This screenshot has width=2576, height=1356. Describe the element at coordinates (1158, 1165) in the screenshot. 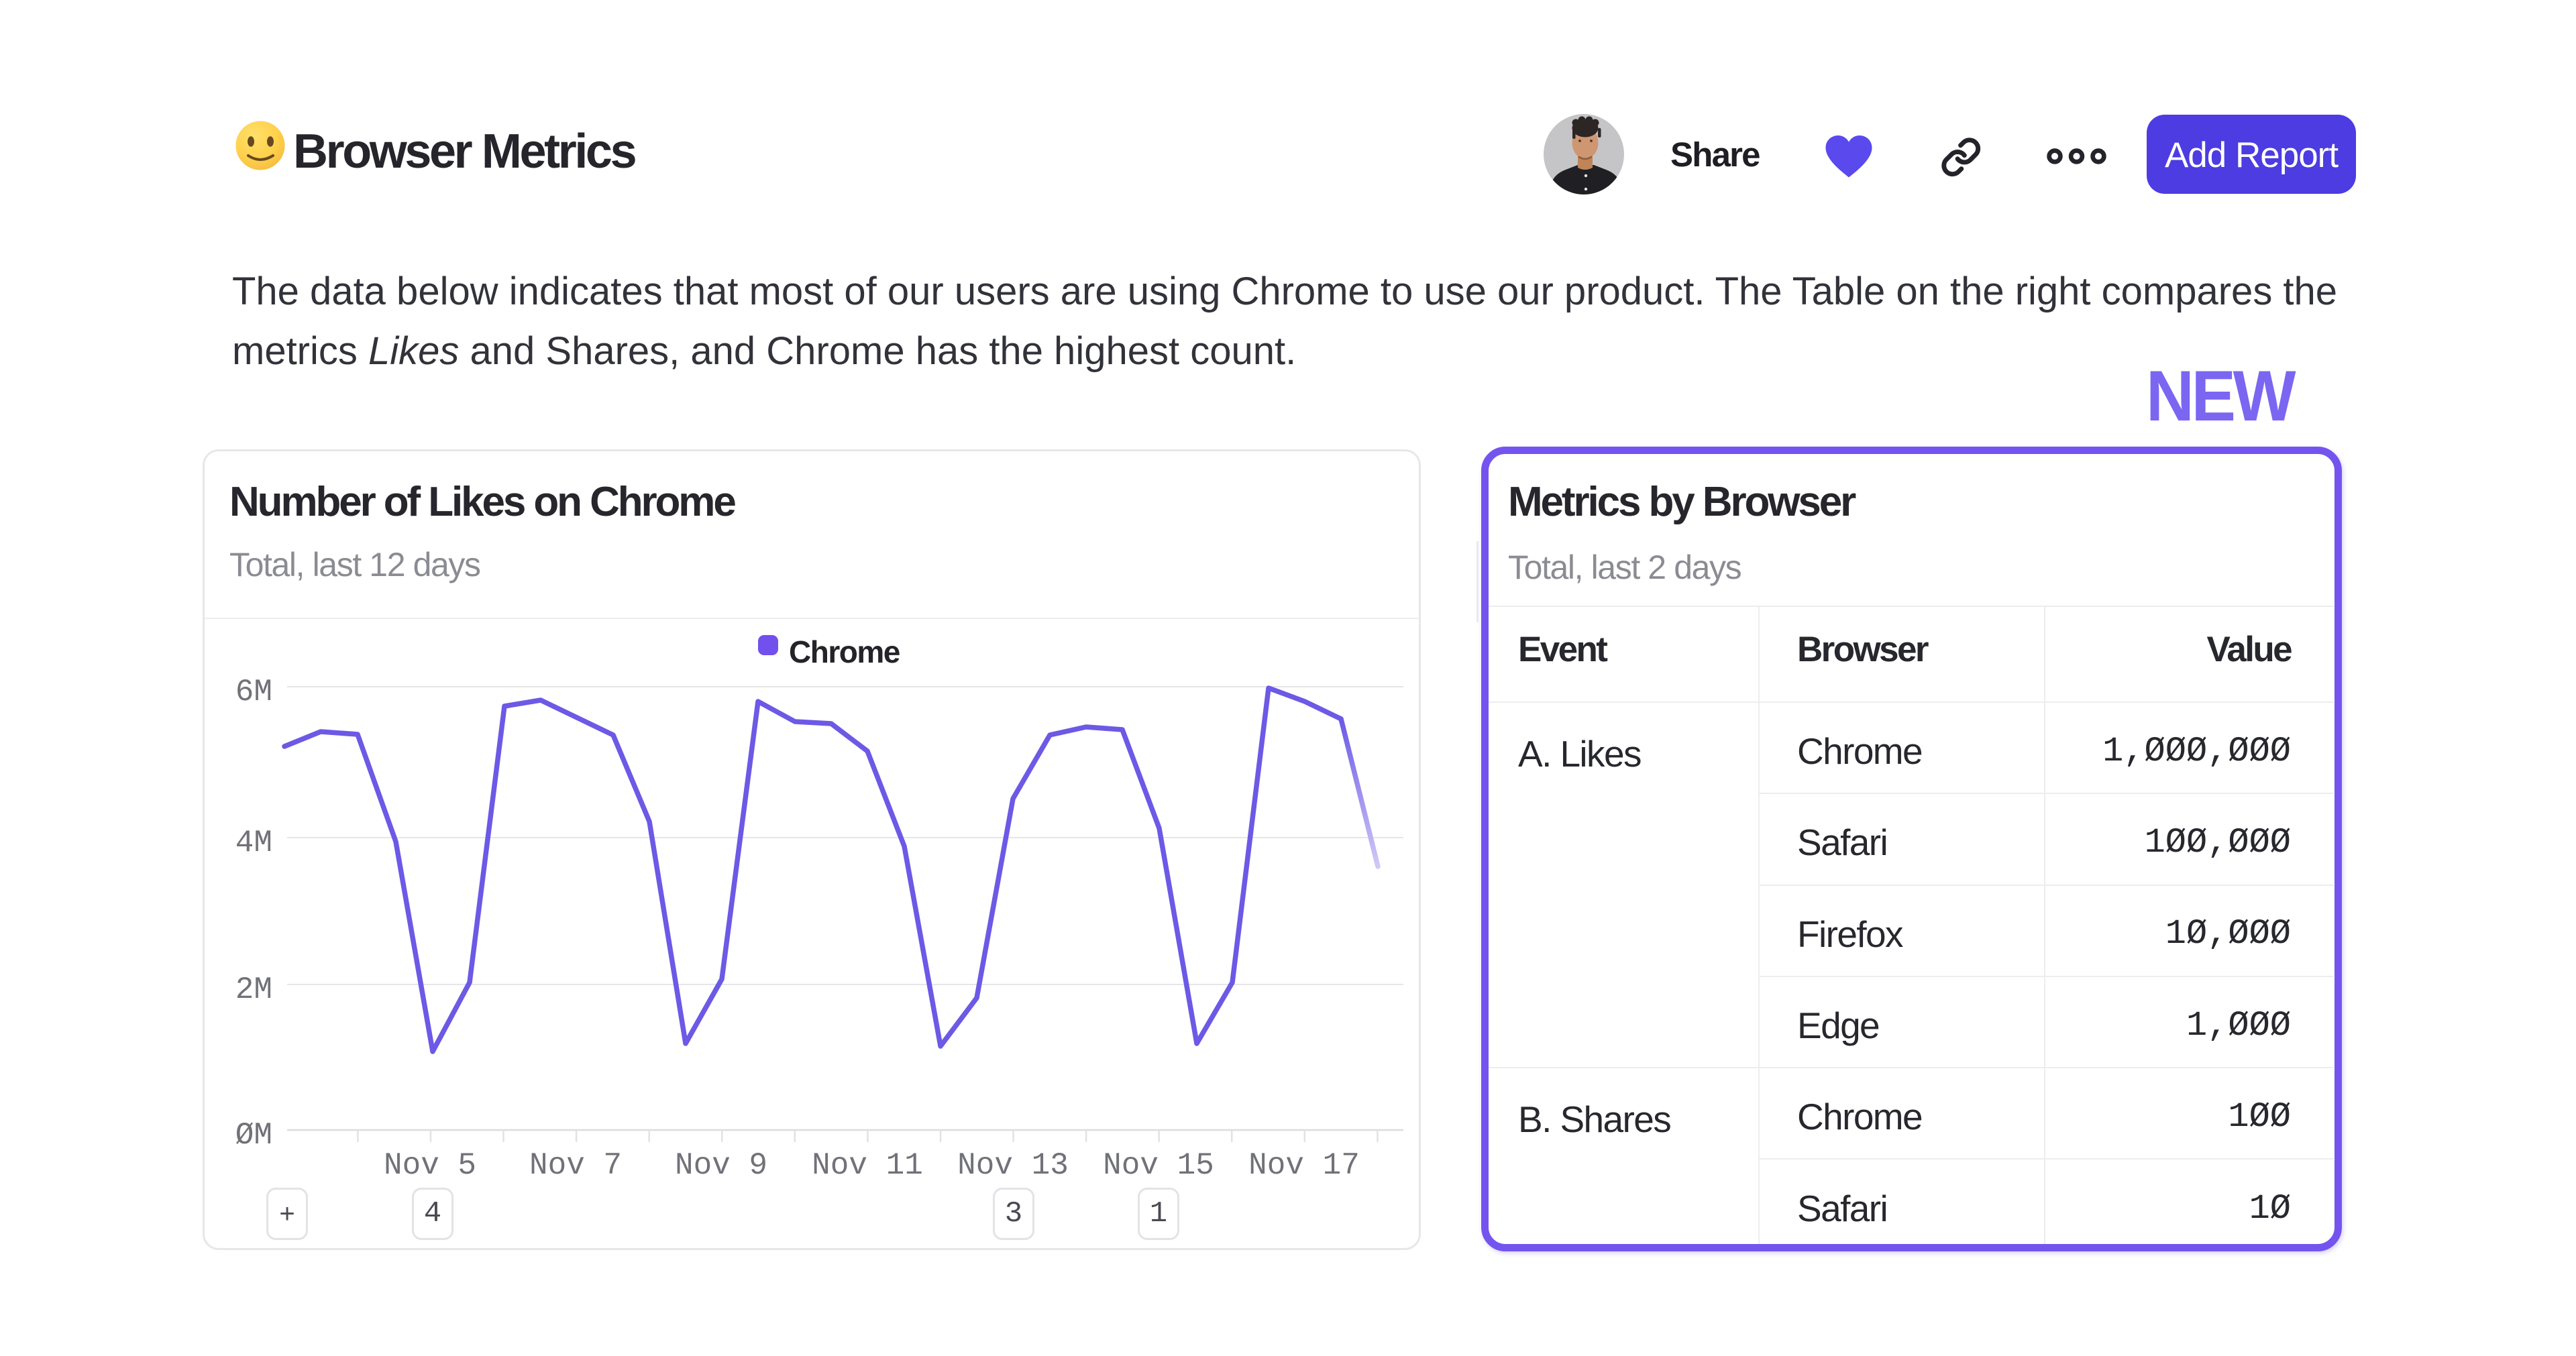

I see `svg-text: Nov 15` at that location.